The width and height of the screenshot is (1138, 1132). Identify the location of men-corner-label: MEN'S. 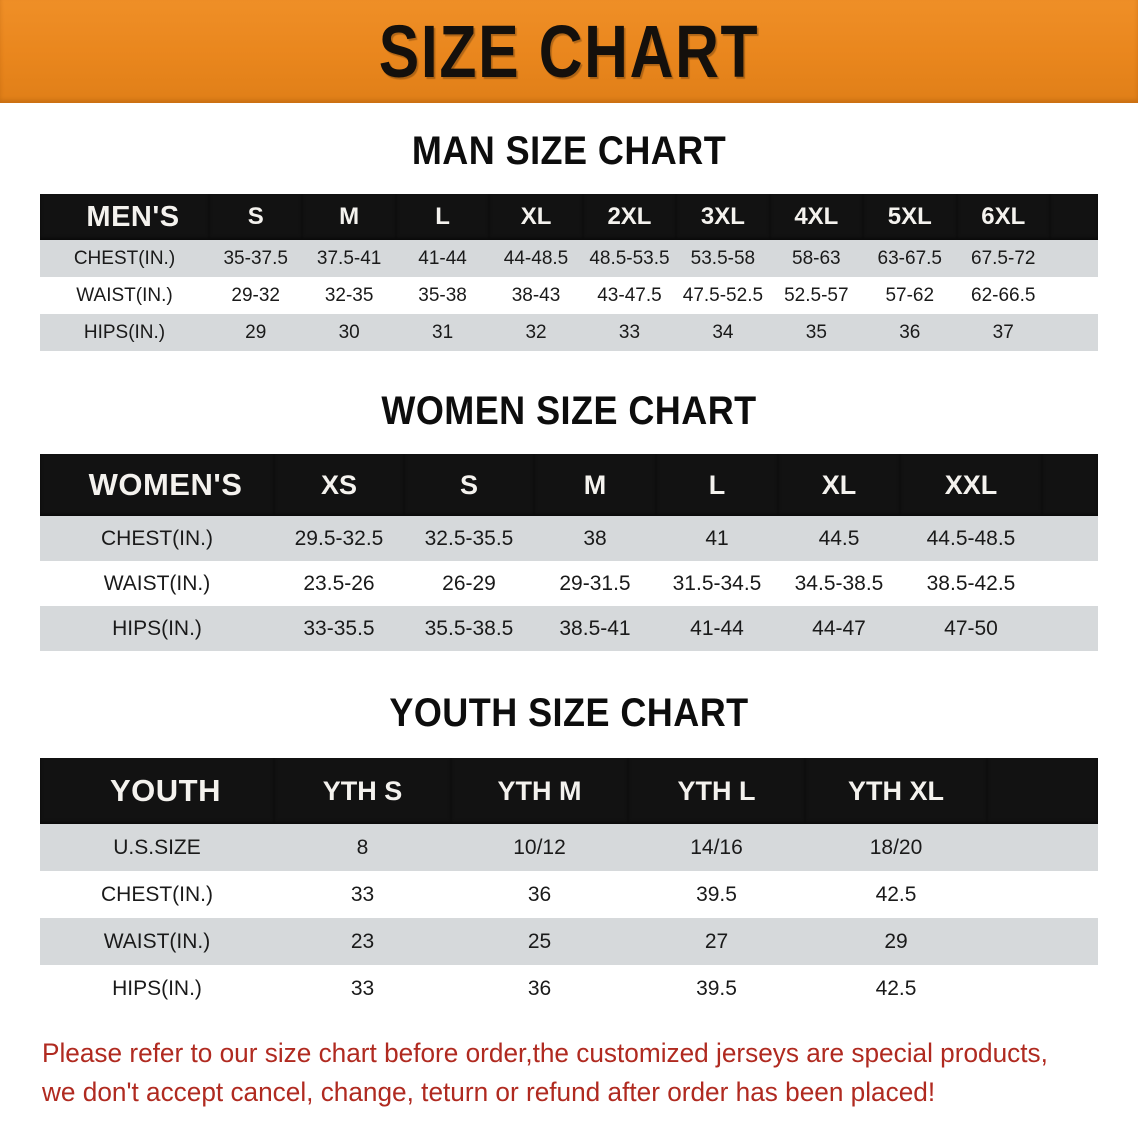
(124, 217).